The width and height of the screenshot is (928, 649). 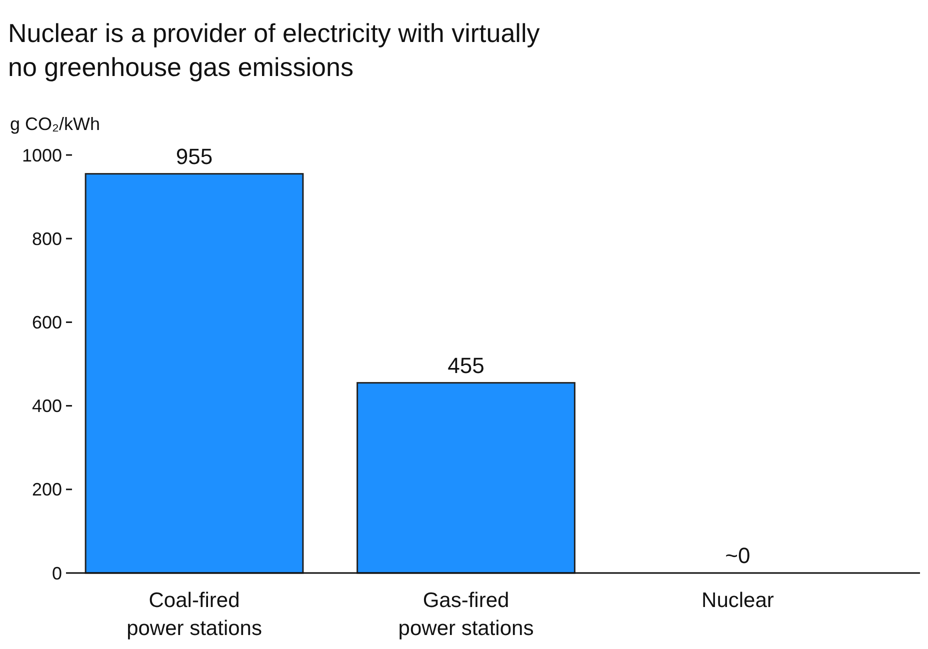 I want to click on data-label: 455, so click(x=466, y=365).